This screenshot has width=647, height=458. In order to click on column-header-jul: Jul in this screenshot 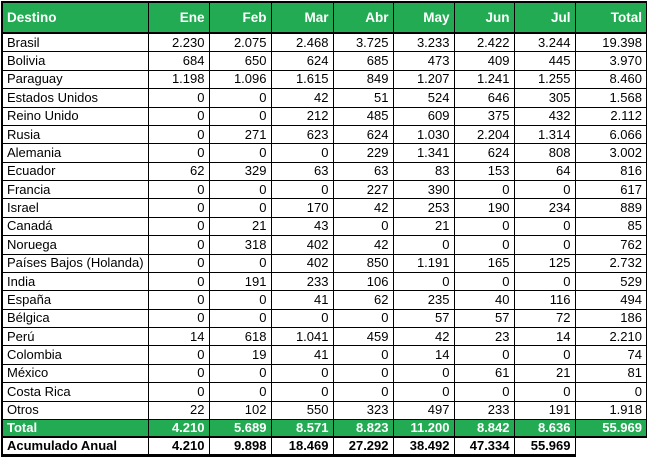, I will do `click(544, 17)`.